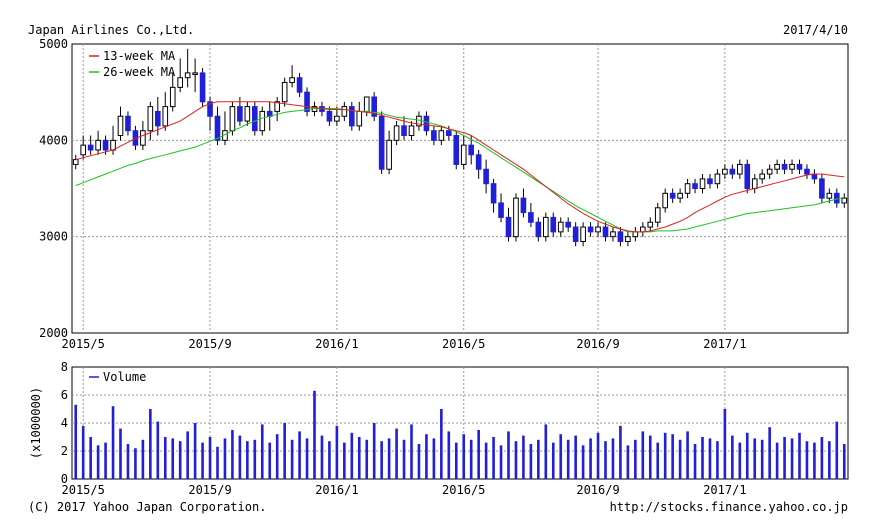 This screenshot has width=870, height=529. I want to click on volume-legend: Volume, so click(117, 377).